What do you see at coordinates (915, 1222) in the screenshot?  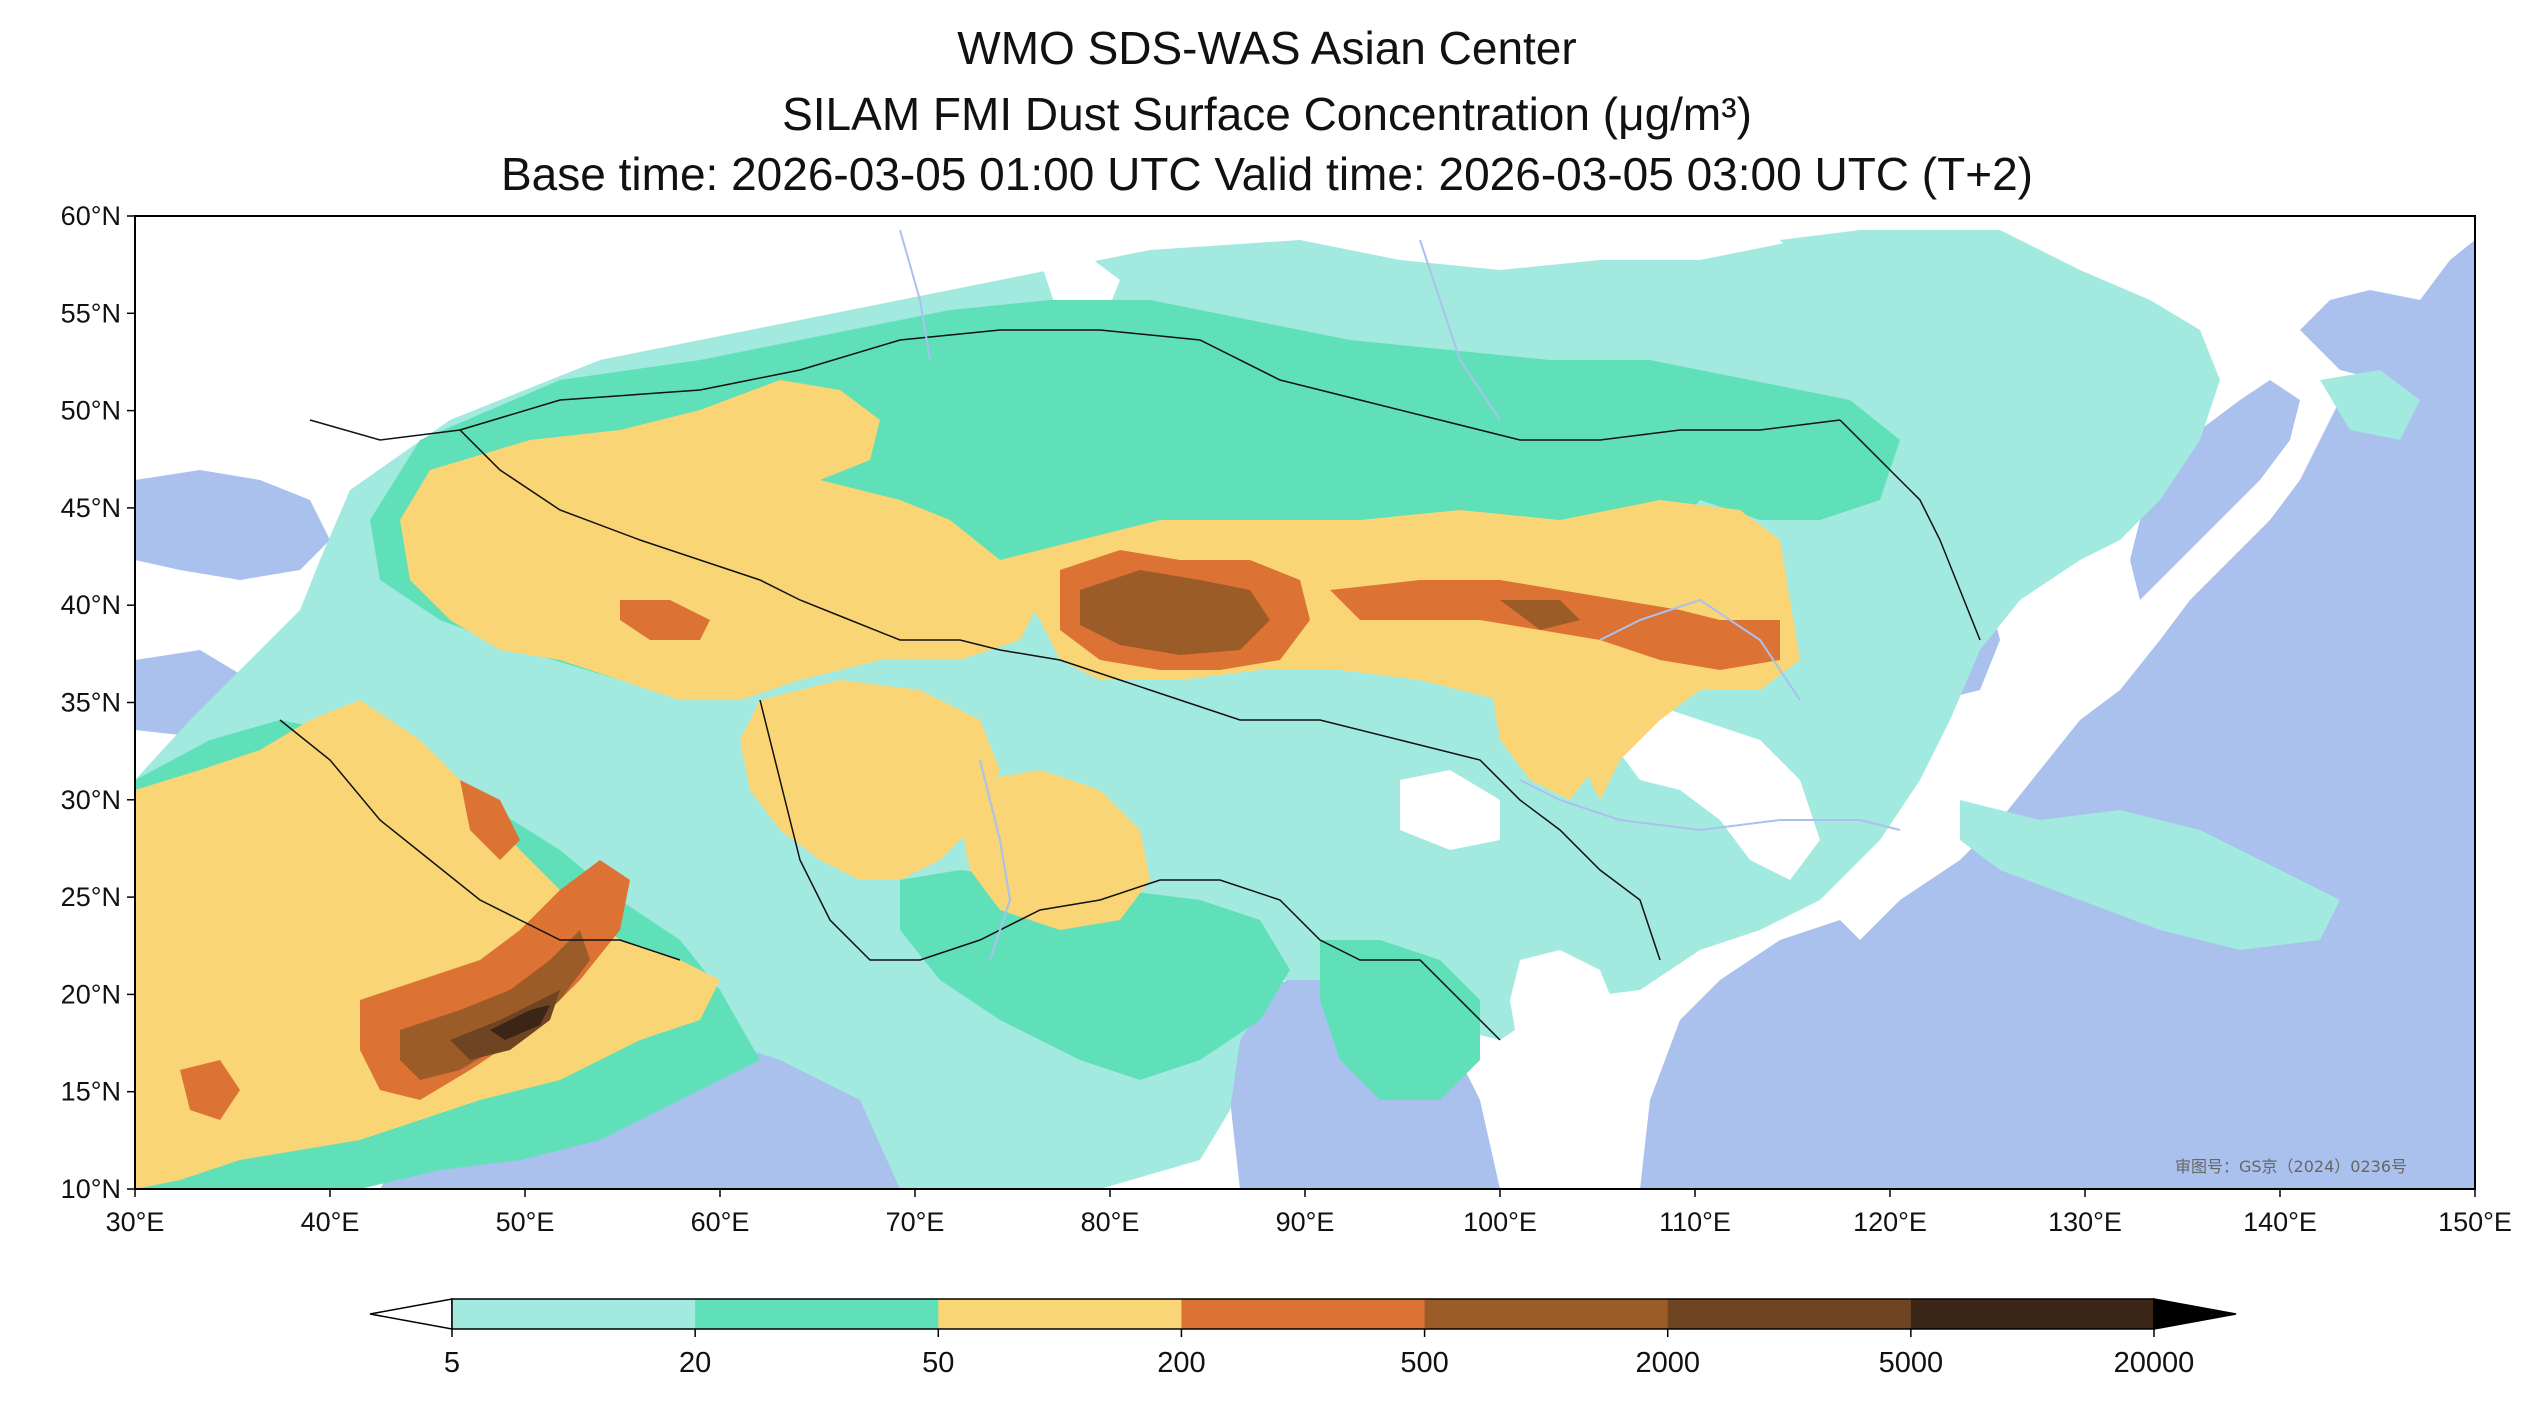 I see `lon-tick-label: 70°E` at bounding box center [915, 1222].